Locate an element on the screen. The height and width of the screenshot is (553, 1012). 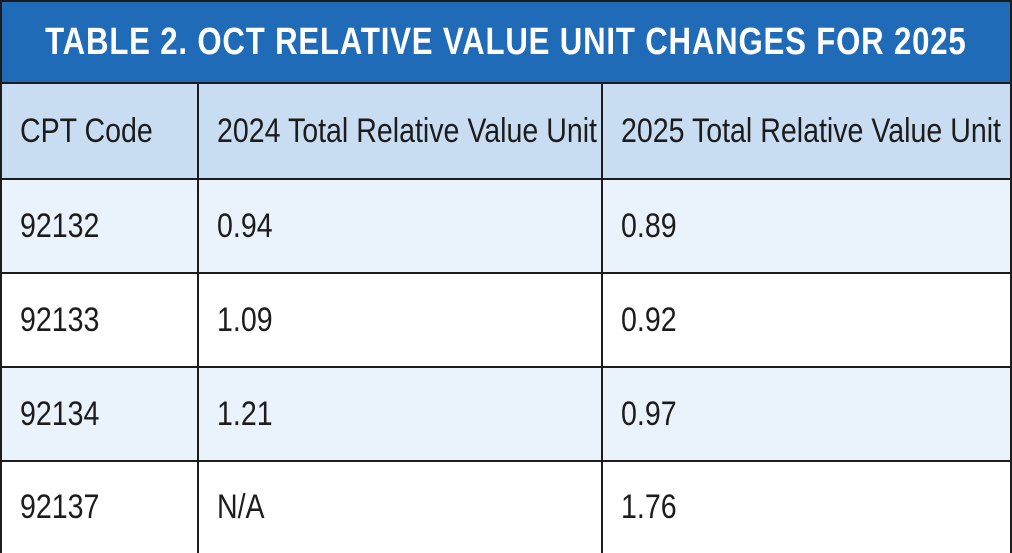
cpt-code-cell: 92132 is located at coordinates (100, 226).